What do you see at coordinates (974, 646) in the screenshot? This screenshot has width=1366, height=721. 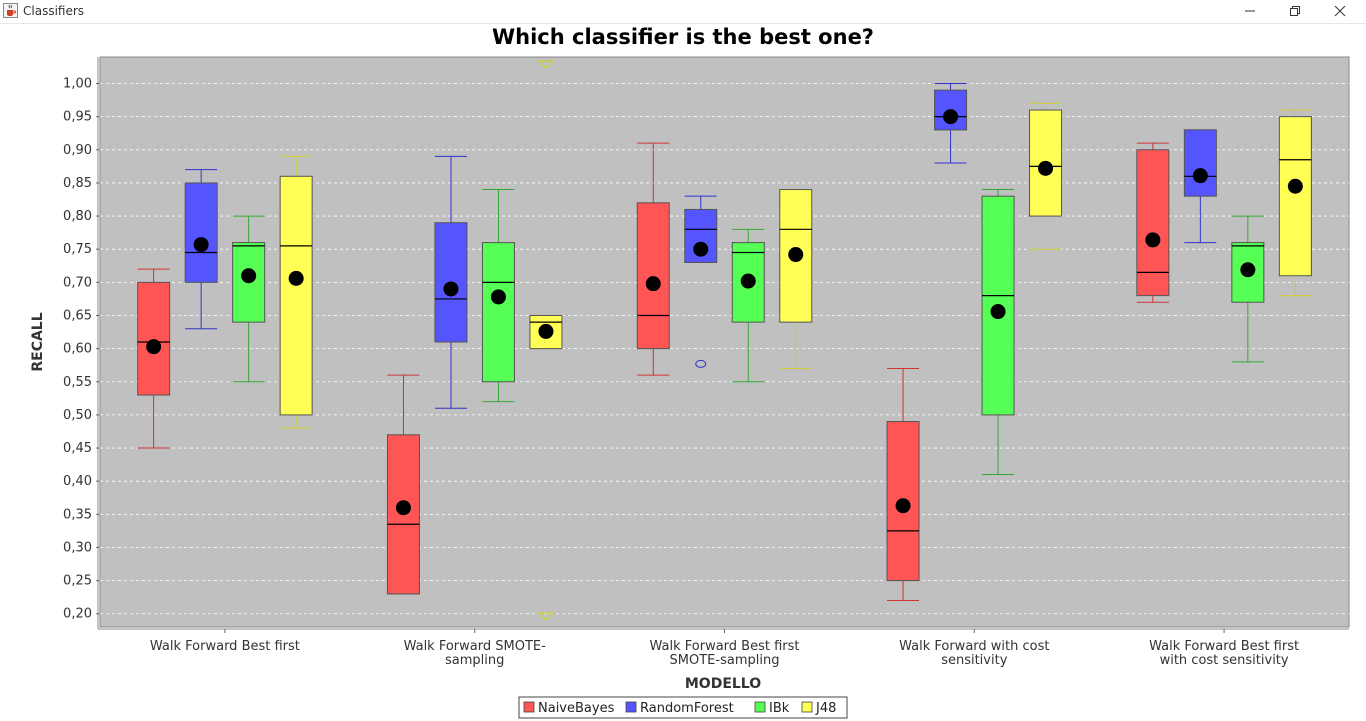 I see `x-category-label: Walk Forward with cost` at bounding box center [974, 646].